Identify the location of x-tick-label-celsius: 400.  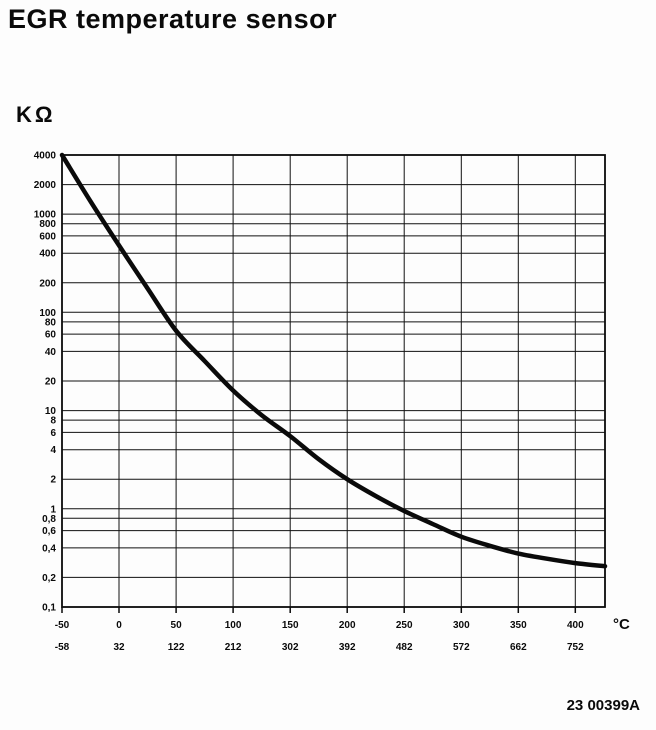
(575, 625).